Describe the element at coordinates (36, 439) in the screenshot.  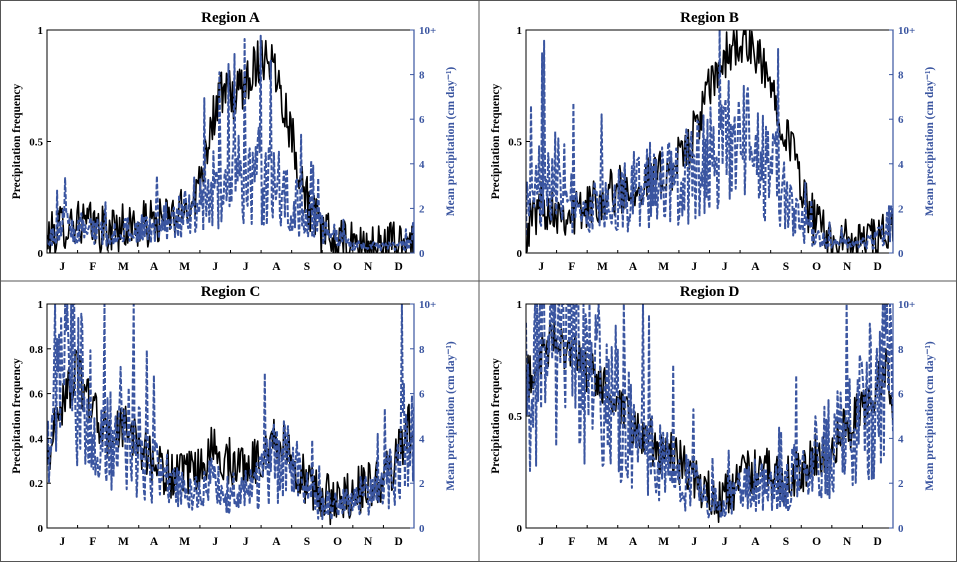
I see `left-tick-label: 0.4` at that location.